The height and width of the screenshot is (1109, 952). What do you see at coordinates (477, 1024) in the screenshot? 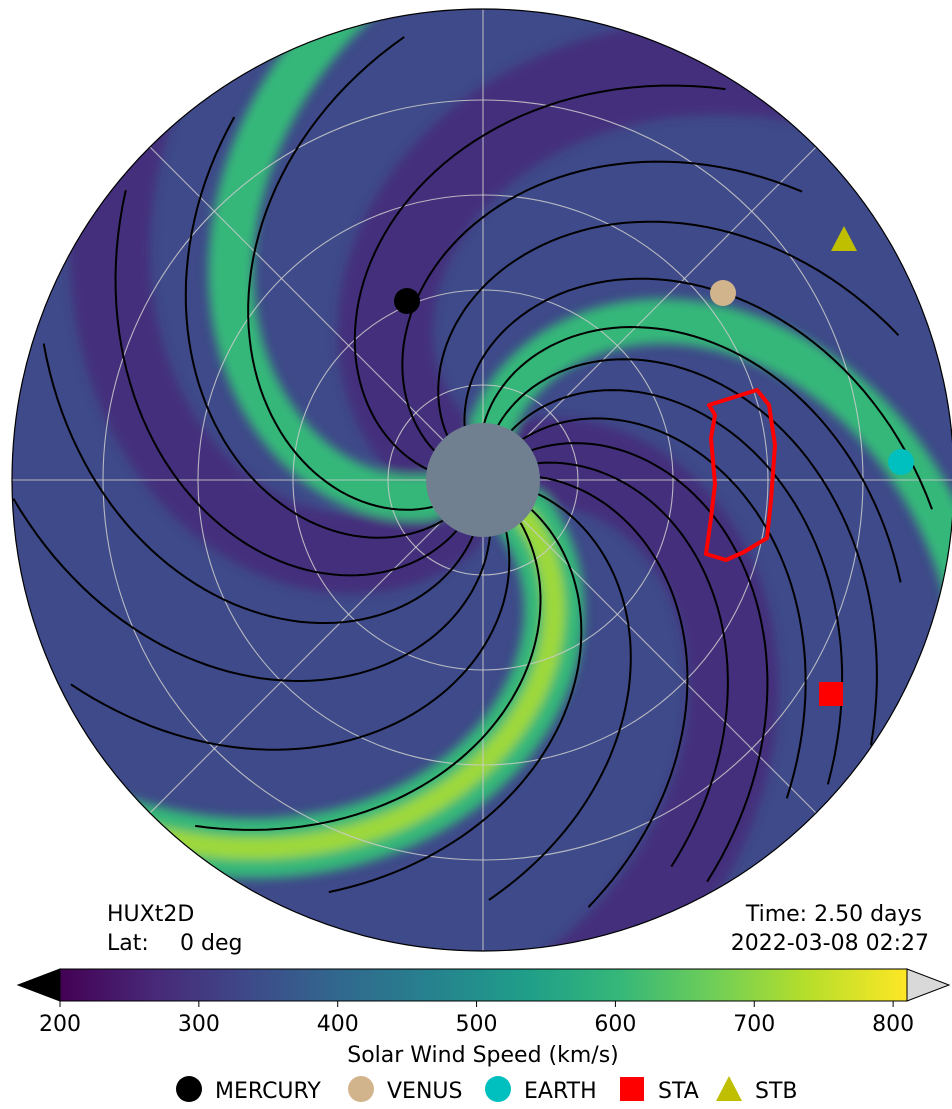
I see `colorbar-tick-label-500: 500` at bounding box center [477, 1024].